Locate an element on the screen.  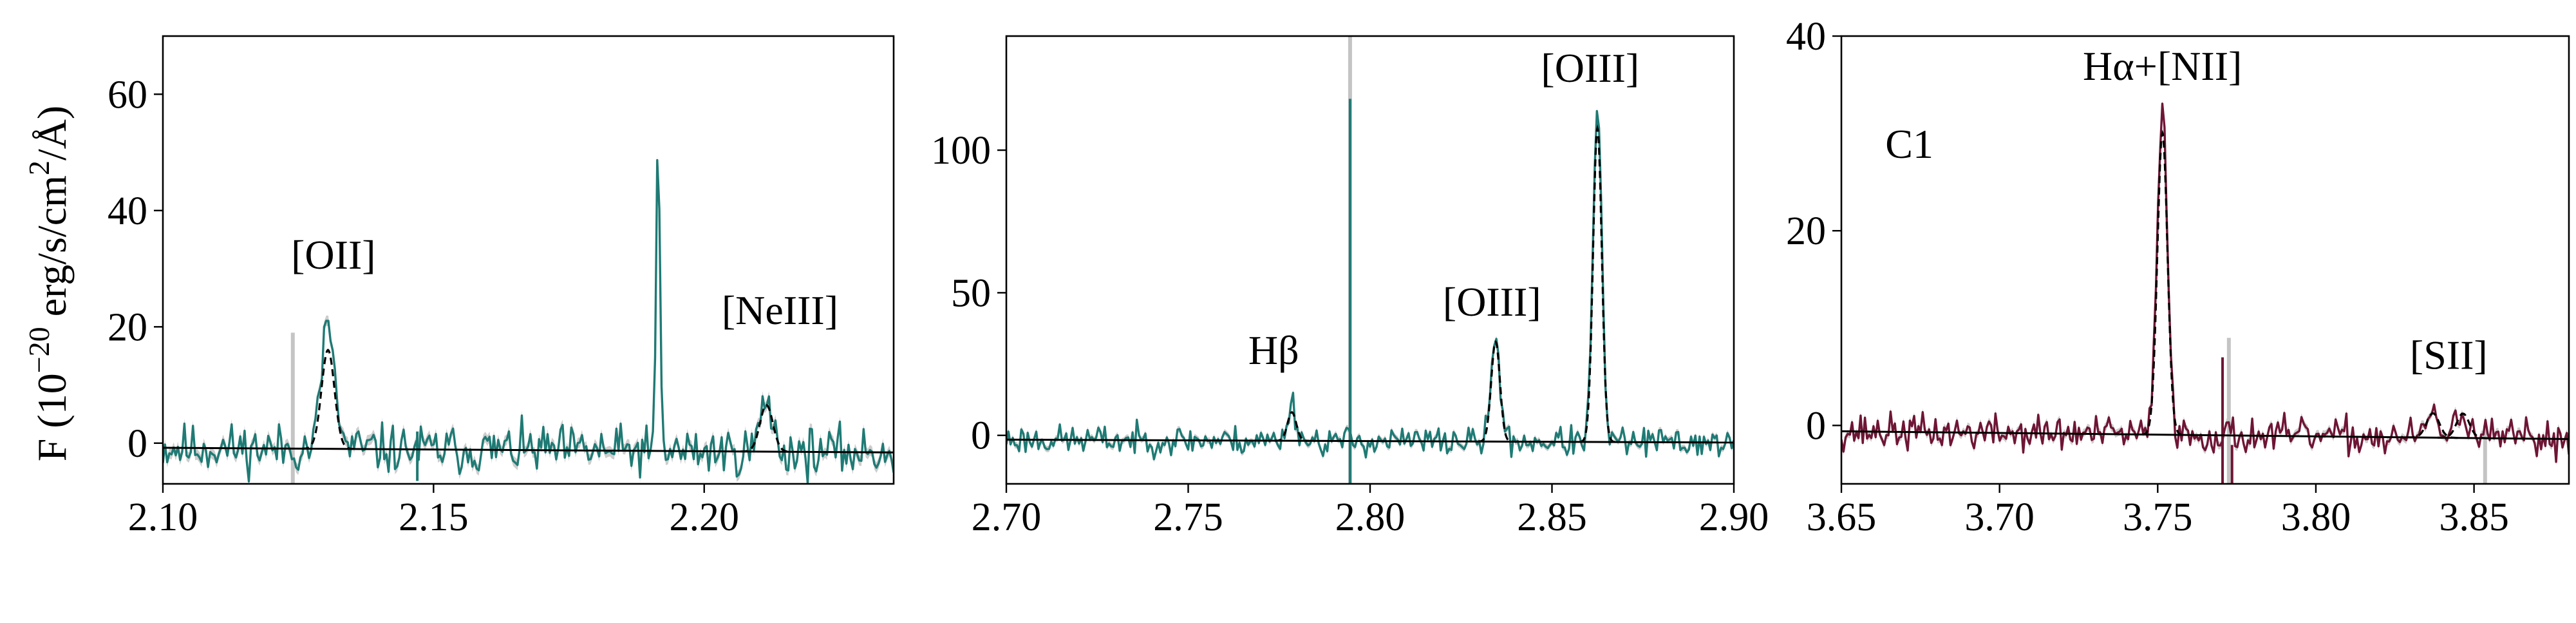
plot-area is located at coordinates (528, 319).